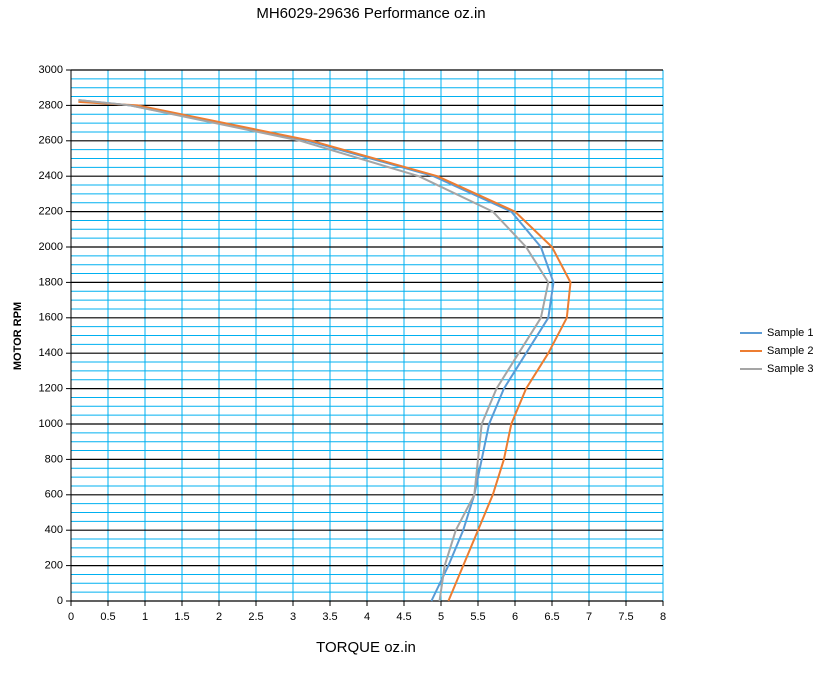 Image resolution: width=830 pixels, height=683 pixels. I want to click on y-tick-label: 400, so click(54, 530).